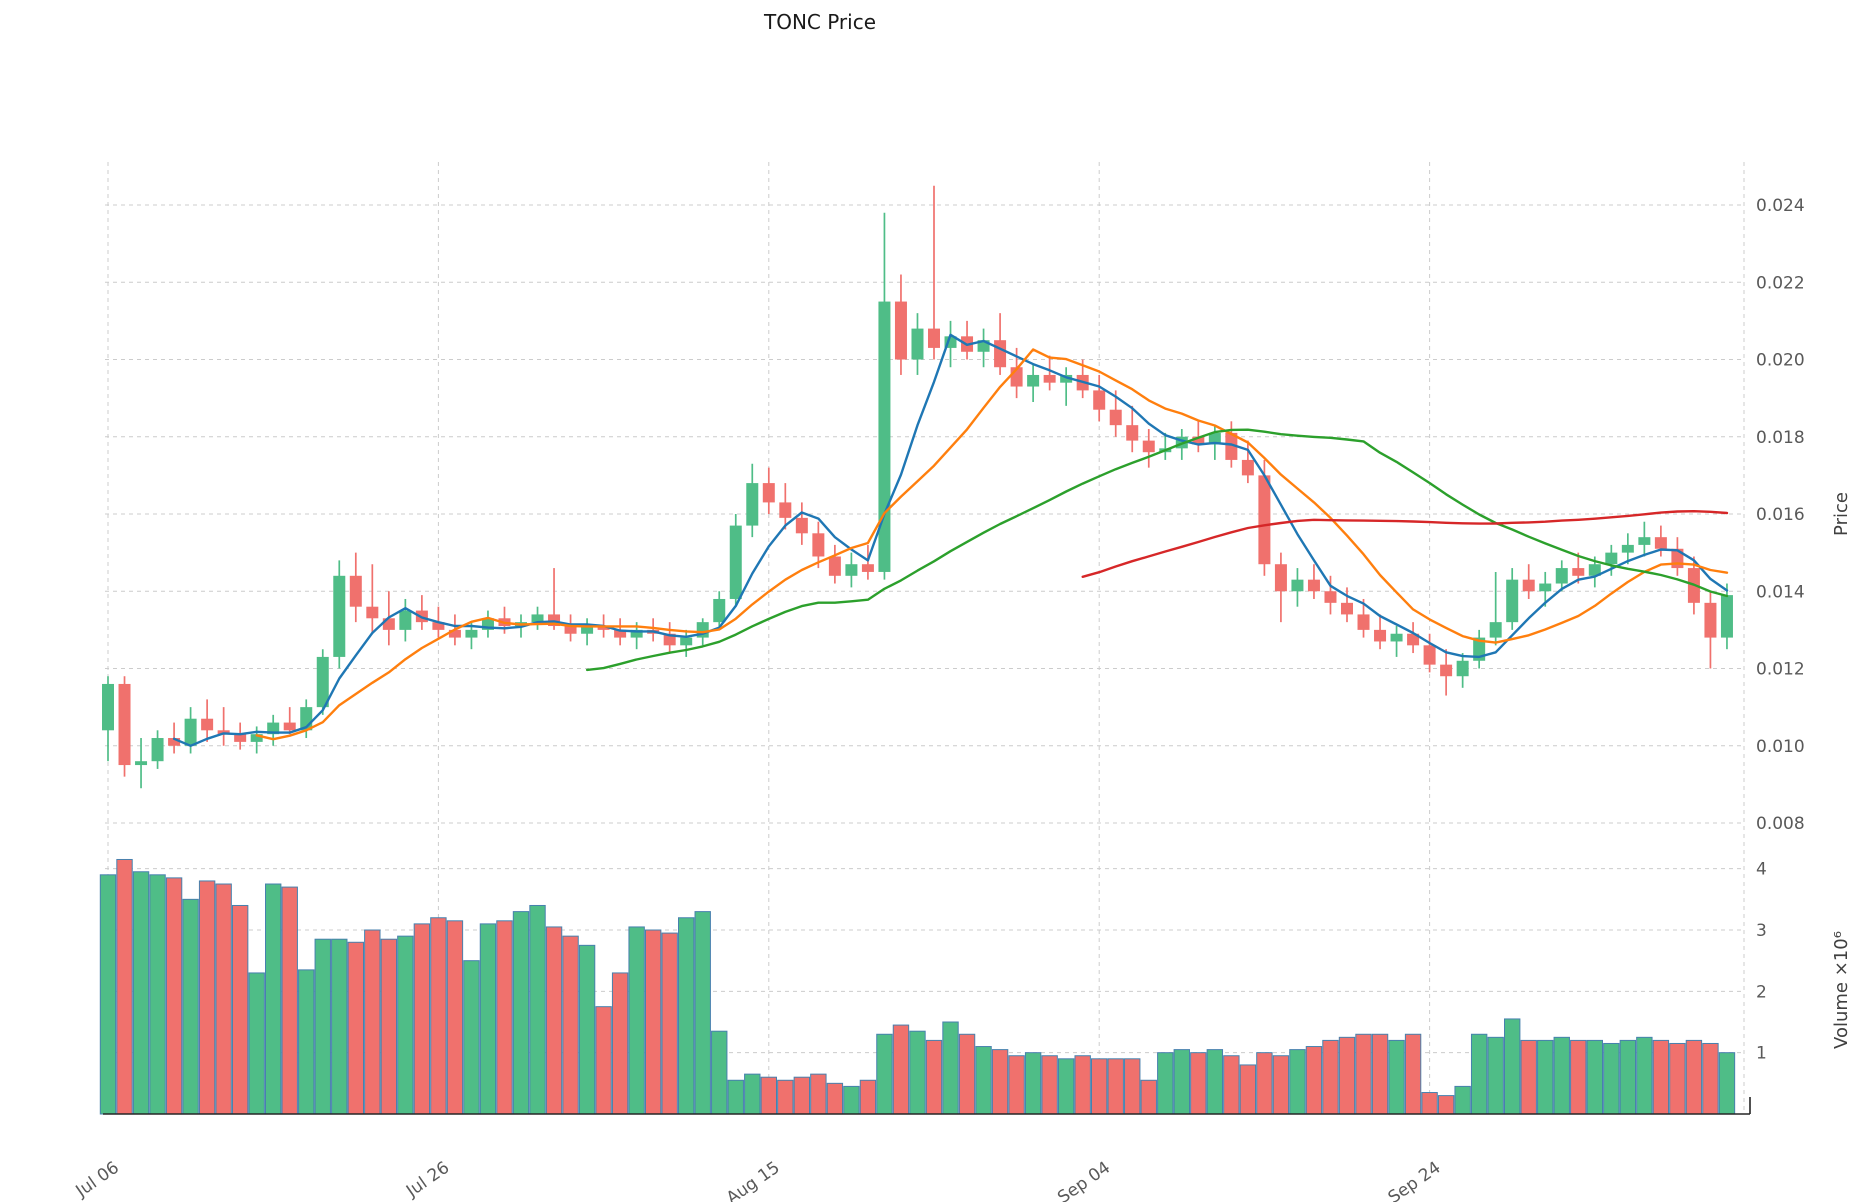  What do you see at coordinates (1780, 592) in the screenshot?
I see `svg-text: 0.014` at bounding box center [1780, 592].